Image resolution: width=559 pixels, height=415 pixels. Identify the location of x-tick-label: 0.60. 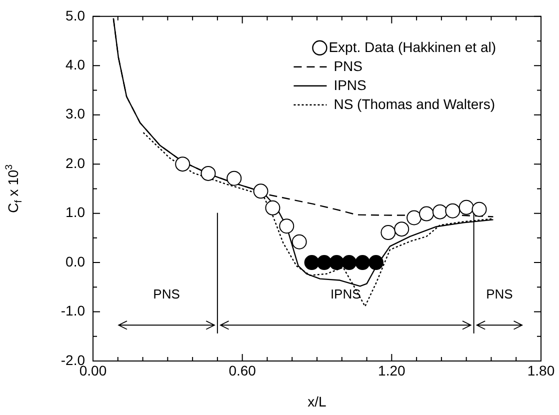
(242, 370).